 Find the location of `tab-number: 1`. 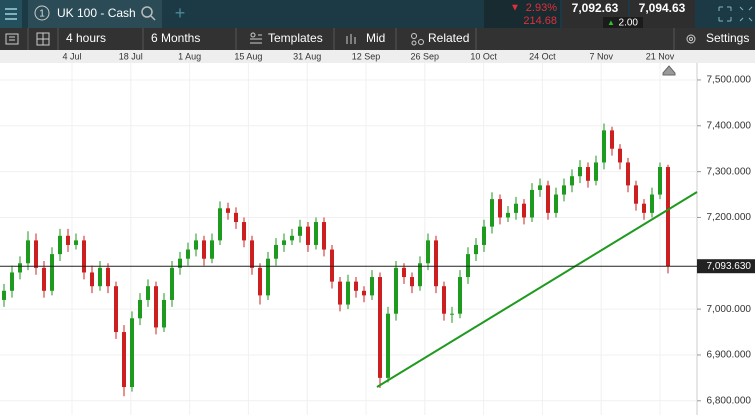

tab-number: 1 is located at coordinates (42, 14).